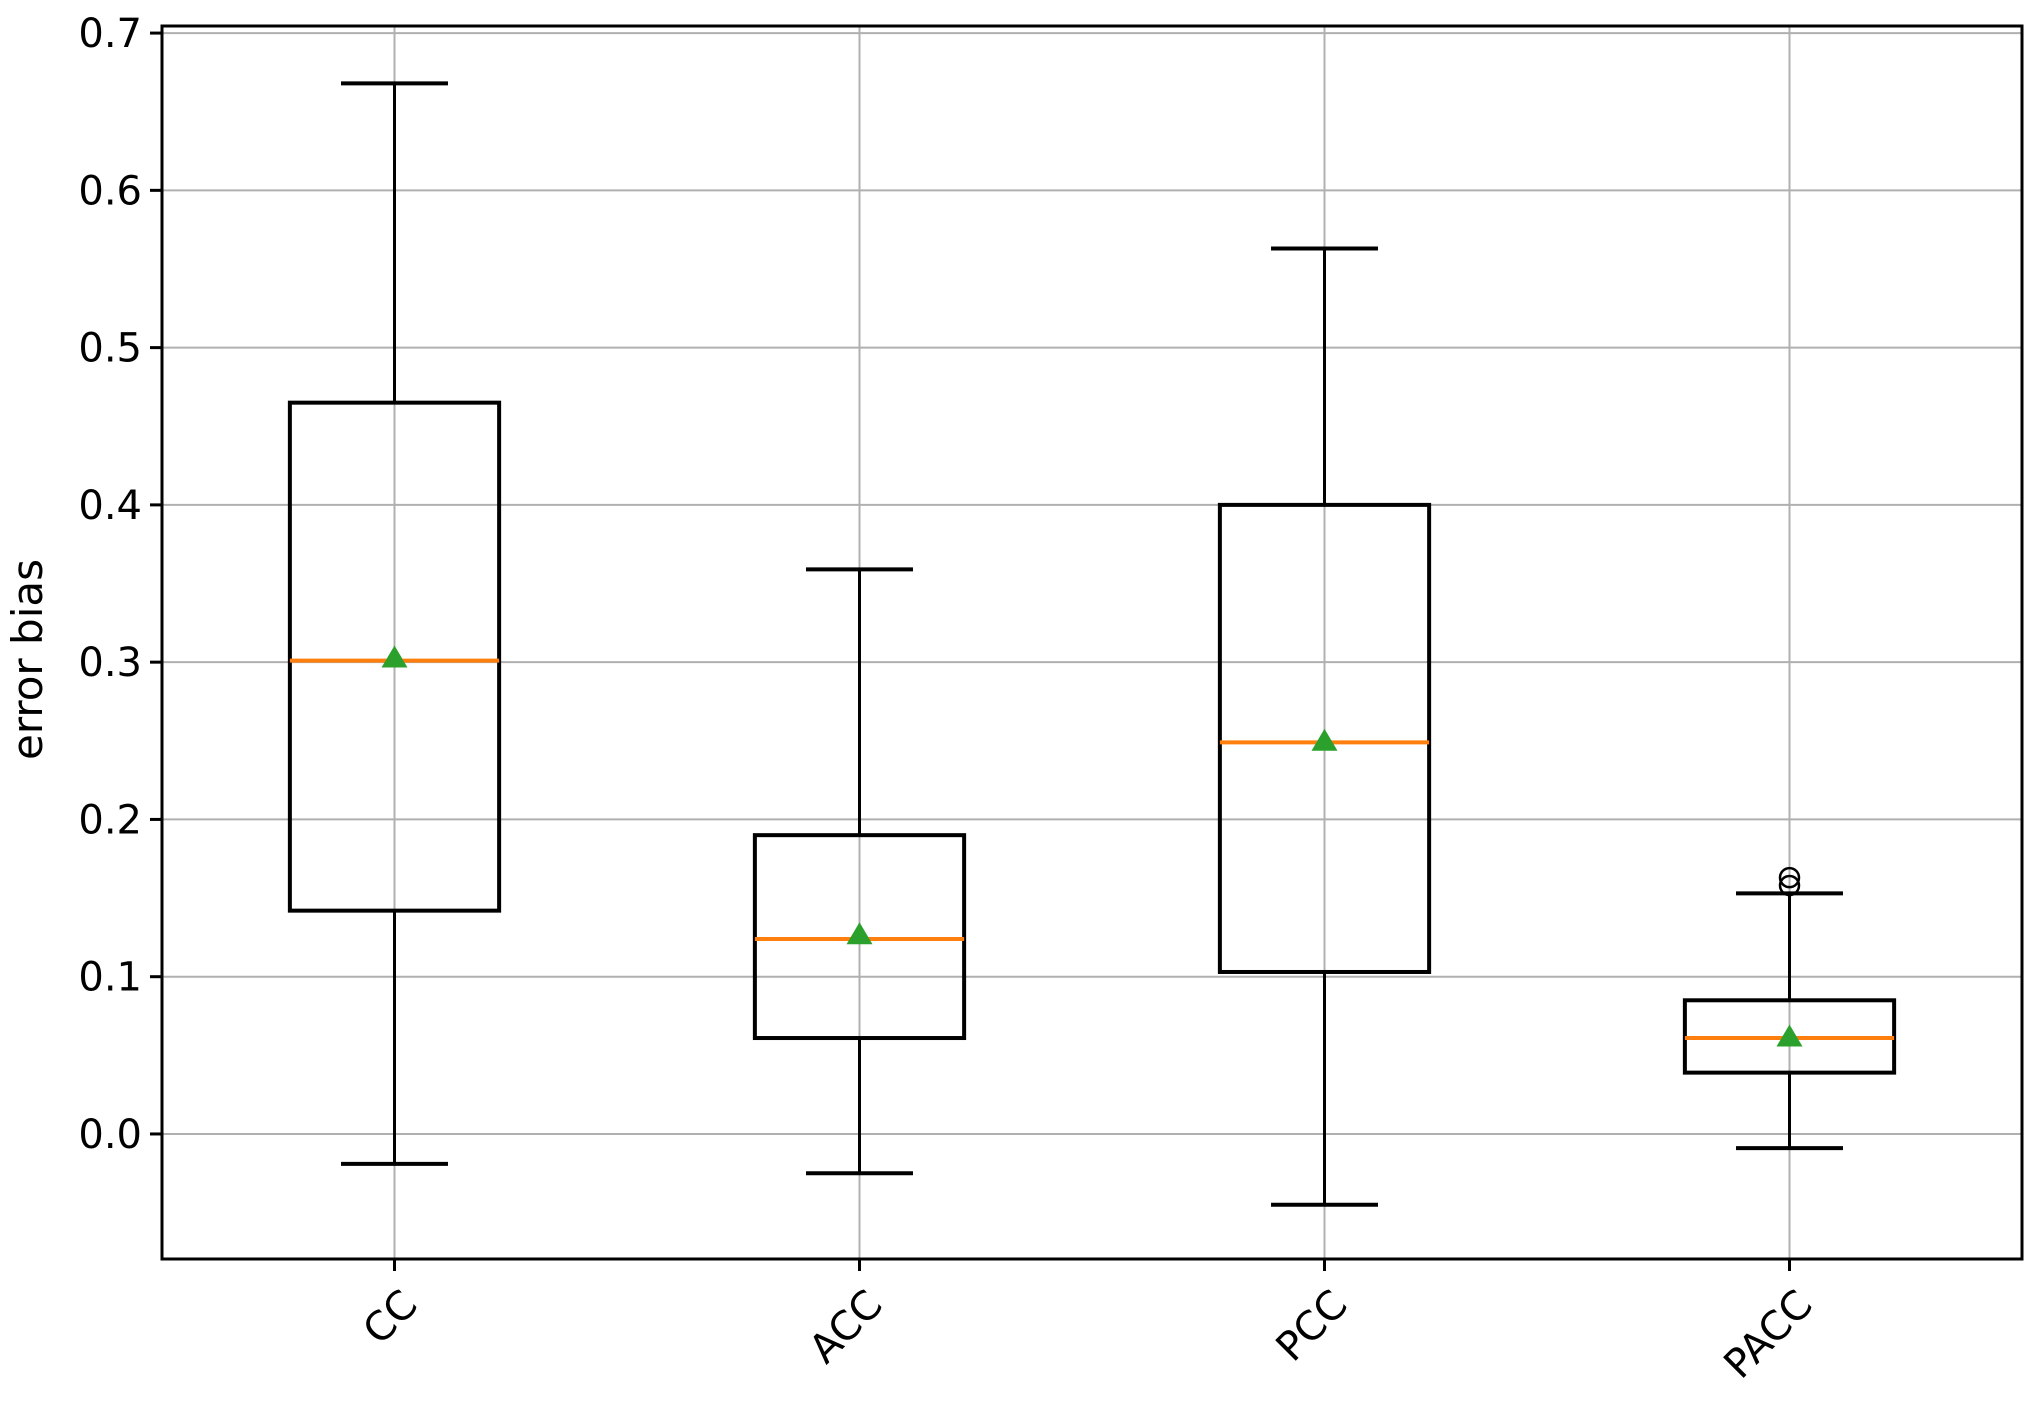 This screenshot has height=1411, width=2044. I want to click on y-tick-label: 0.1, so click(110, 978).